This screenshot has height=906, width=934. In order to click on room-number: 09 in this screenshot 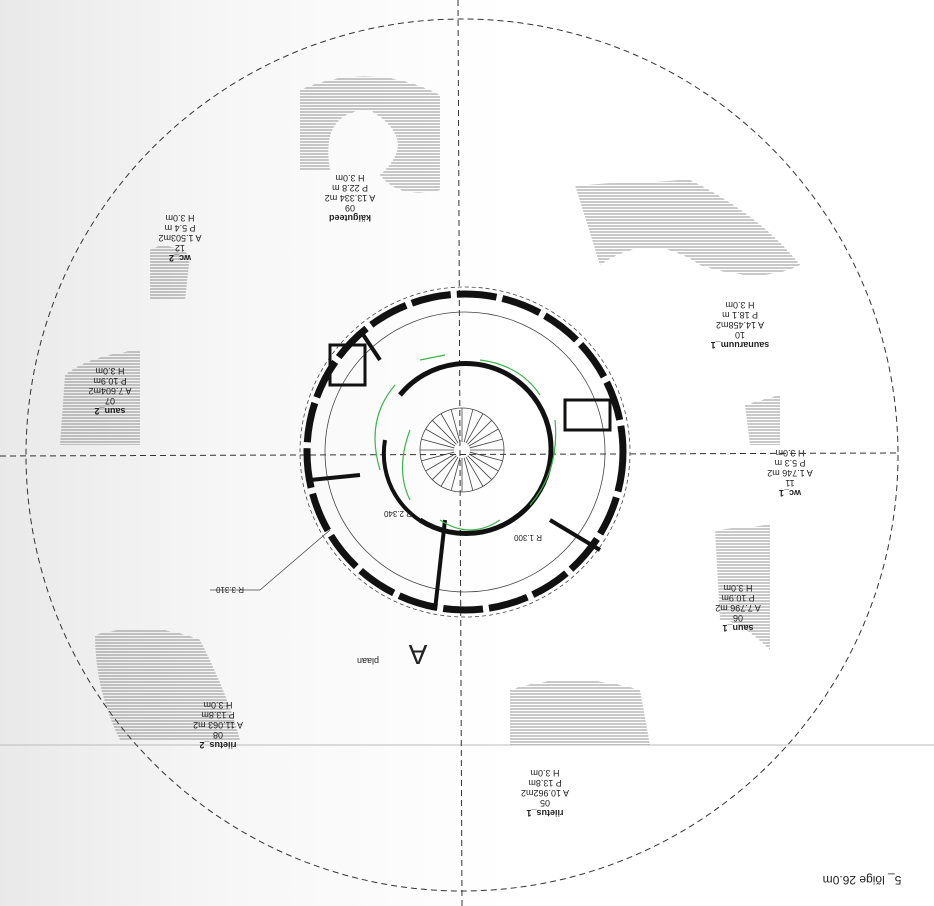, I will do `click(350, 208)`.